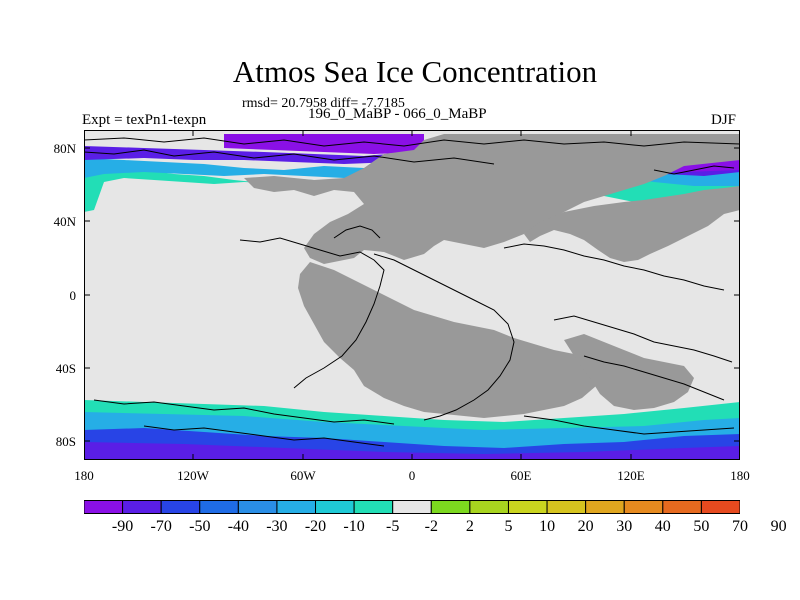 The image size is (800, 600). Describe the element at coordinates (238, 526) in the screenshot. I see `colorbar-label: -40` at that location.